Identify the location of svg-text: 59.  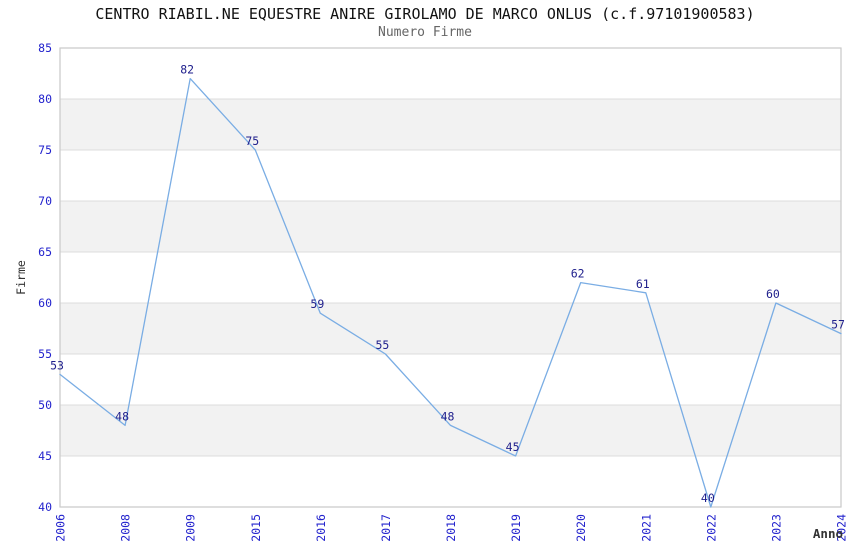
(317, 304).